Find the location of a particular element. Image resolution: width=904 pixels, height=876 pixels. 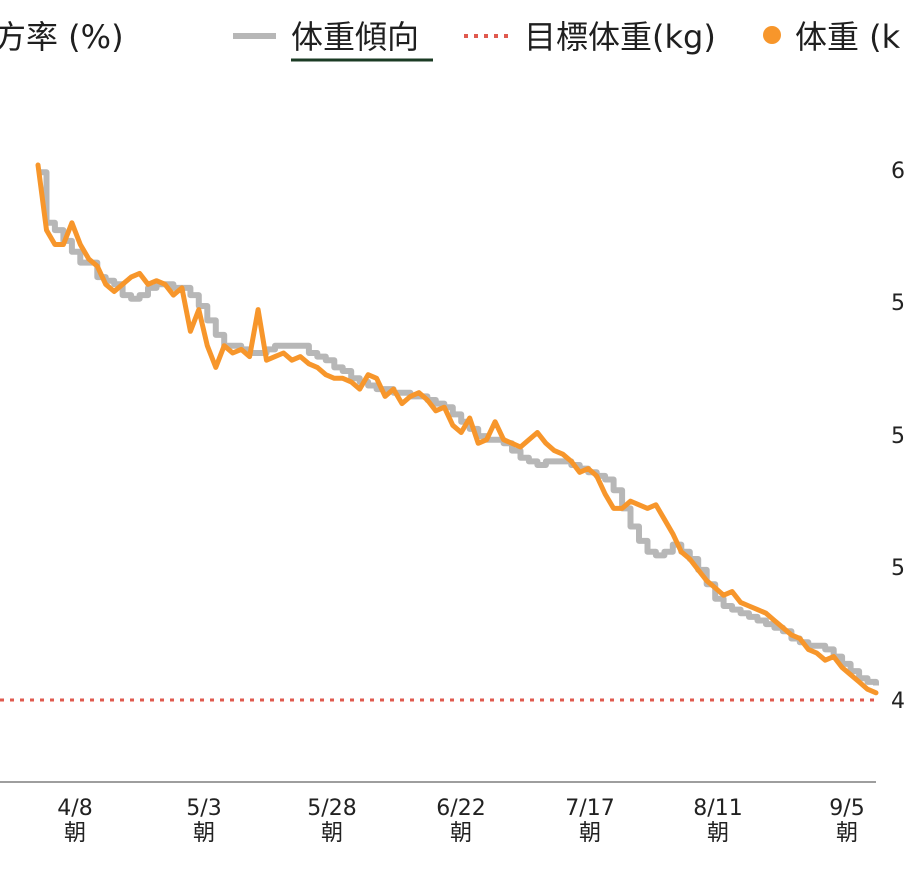

legend-partial-left-label: 方率 (%) is located at coordinates (62, 37).